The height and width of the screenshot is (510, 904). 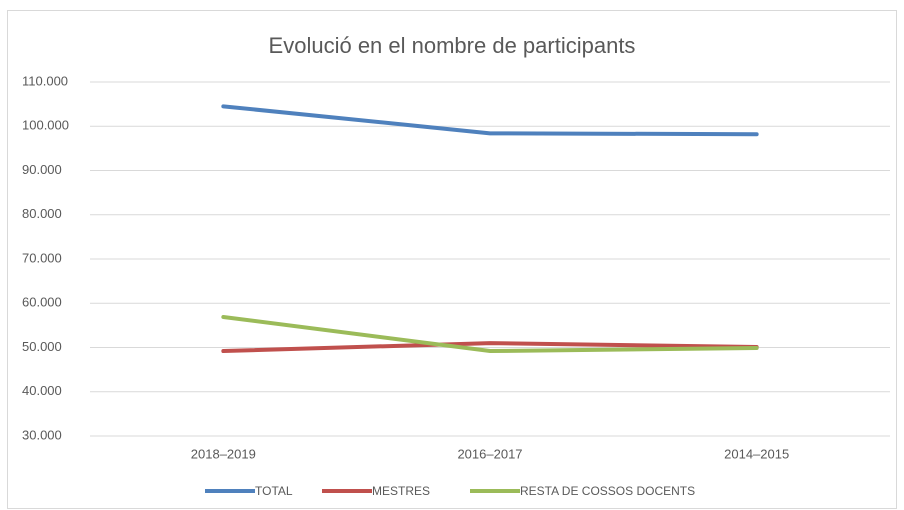 What do you see at coordinates (489, 453) in the screenshot?
I see `x-tick-label: 2016–2017` at bounding box center [489, 453].